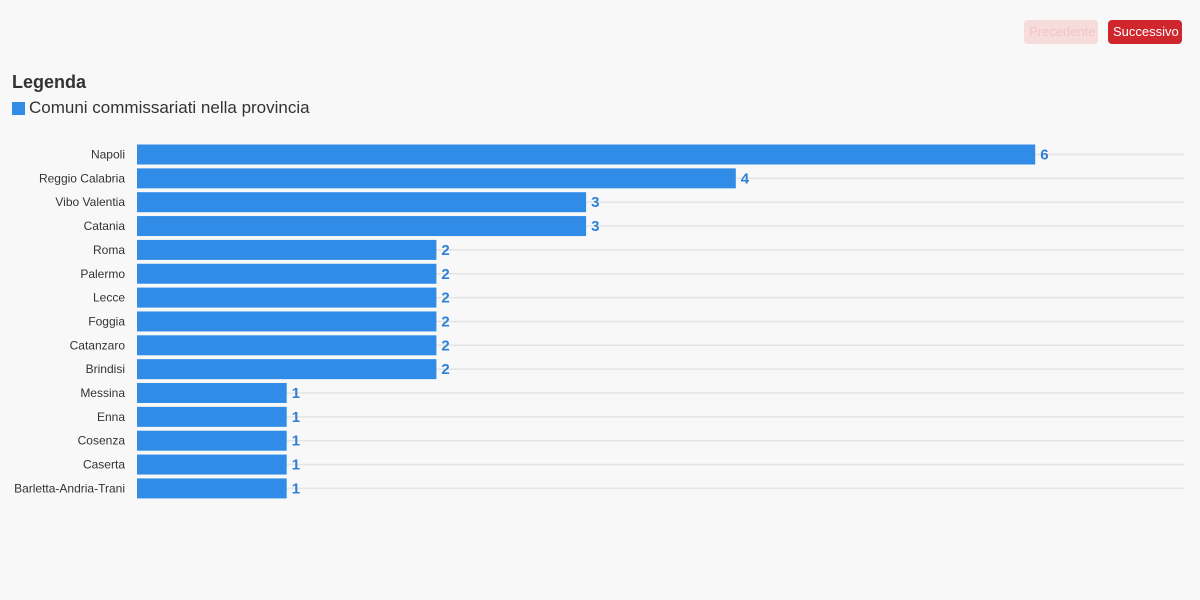  Describe the element at coordinates (111, 417) in the screenshot. I see `category-label: Enna` at that location.